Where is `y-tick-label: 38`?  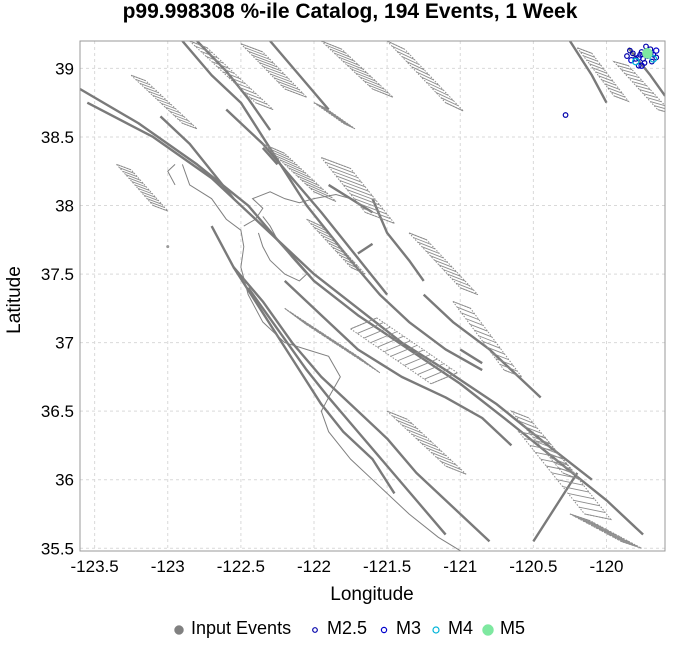 y-tick-label: 38 is located at coordinates (64, 206).